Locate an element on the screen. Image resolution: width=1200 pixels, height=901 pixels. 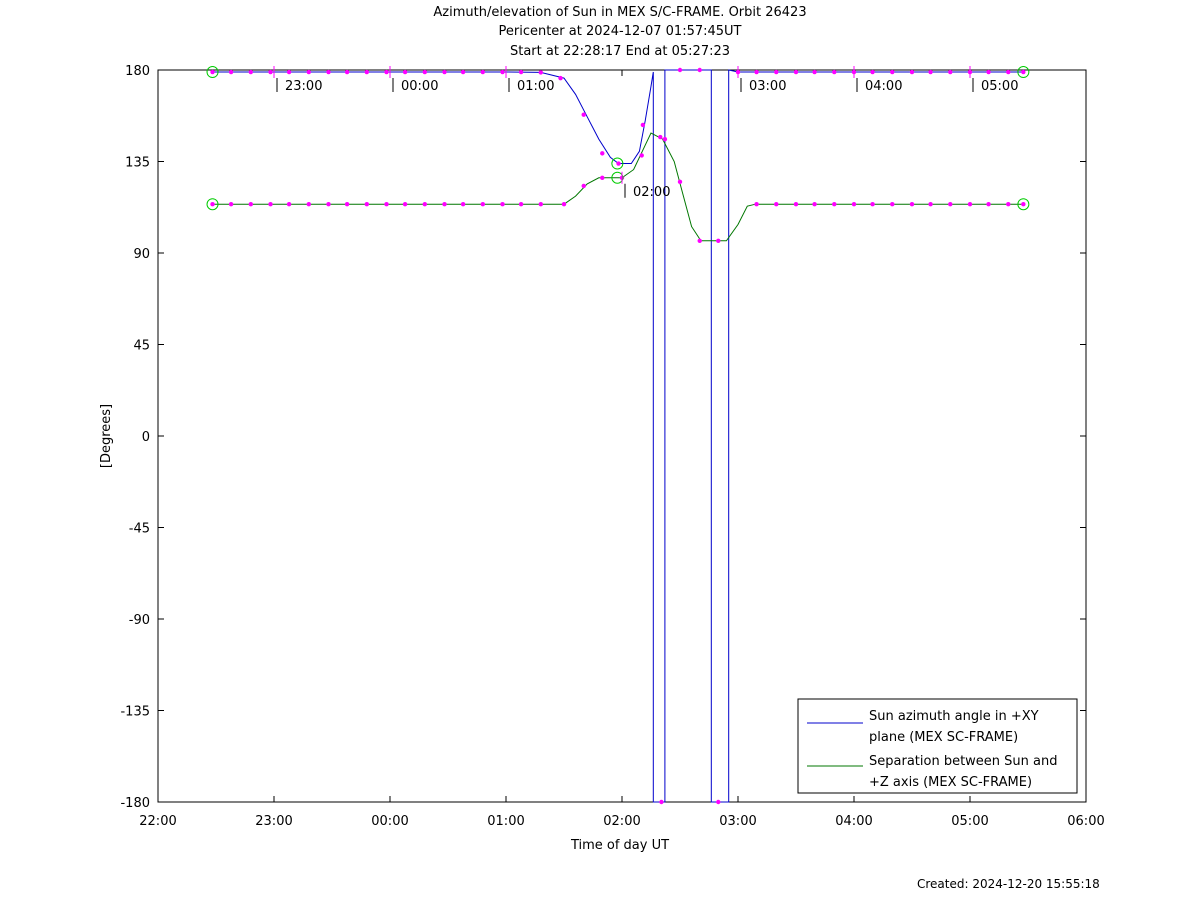
y-tick-label: -180 is located at coordinates (135, 803).